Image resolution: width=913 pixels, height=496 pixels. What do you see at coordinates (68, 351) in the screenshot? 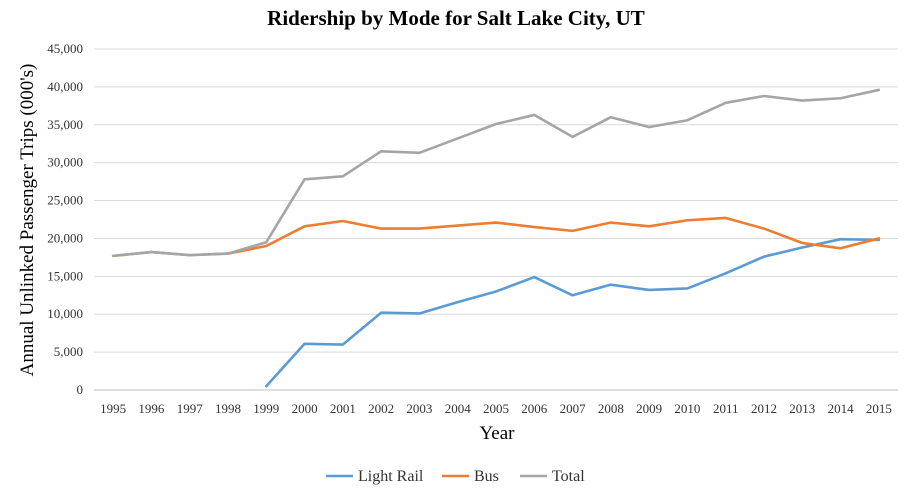
I see `y-tick-label: 5,000` at bounding box center [68, 351].